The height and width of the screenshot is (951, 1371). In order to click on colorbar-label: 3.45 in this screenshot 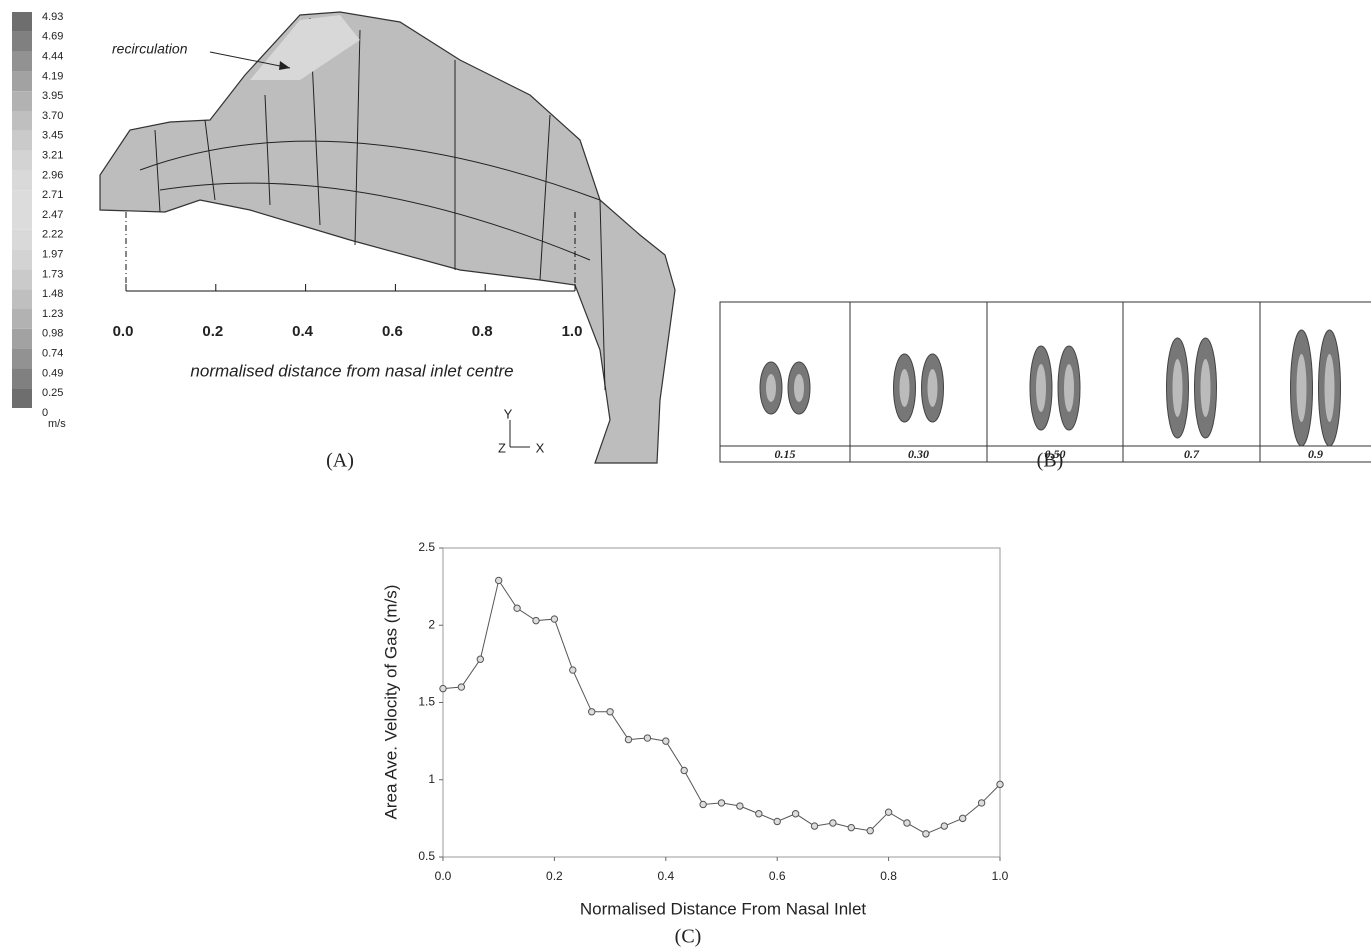, I will do `click(52, 136)`.